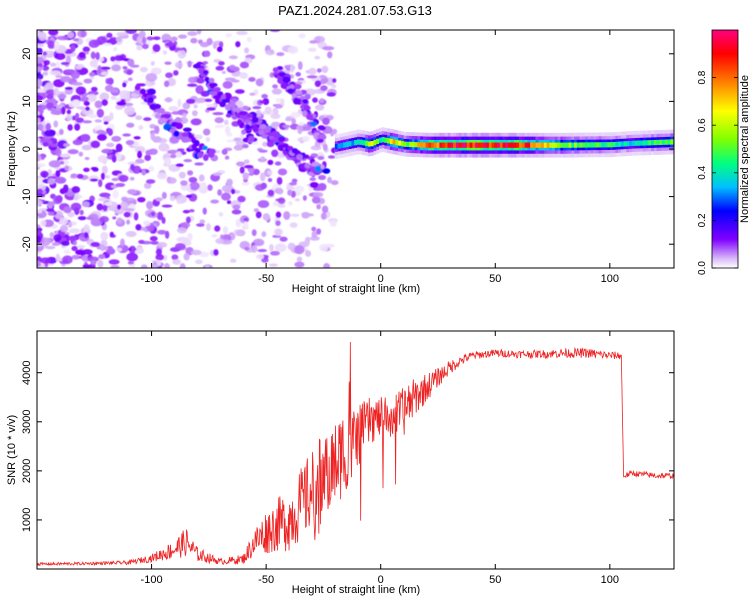 The width and height of the screenshot is (750, 600). What do you see at coordinates (27, 101) in the screenshot?
I see `spectrogram-y-tick-label: 10` at bounding box center [27, 101].